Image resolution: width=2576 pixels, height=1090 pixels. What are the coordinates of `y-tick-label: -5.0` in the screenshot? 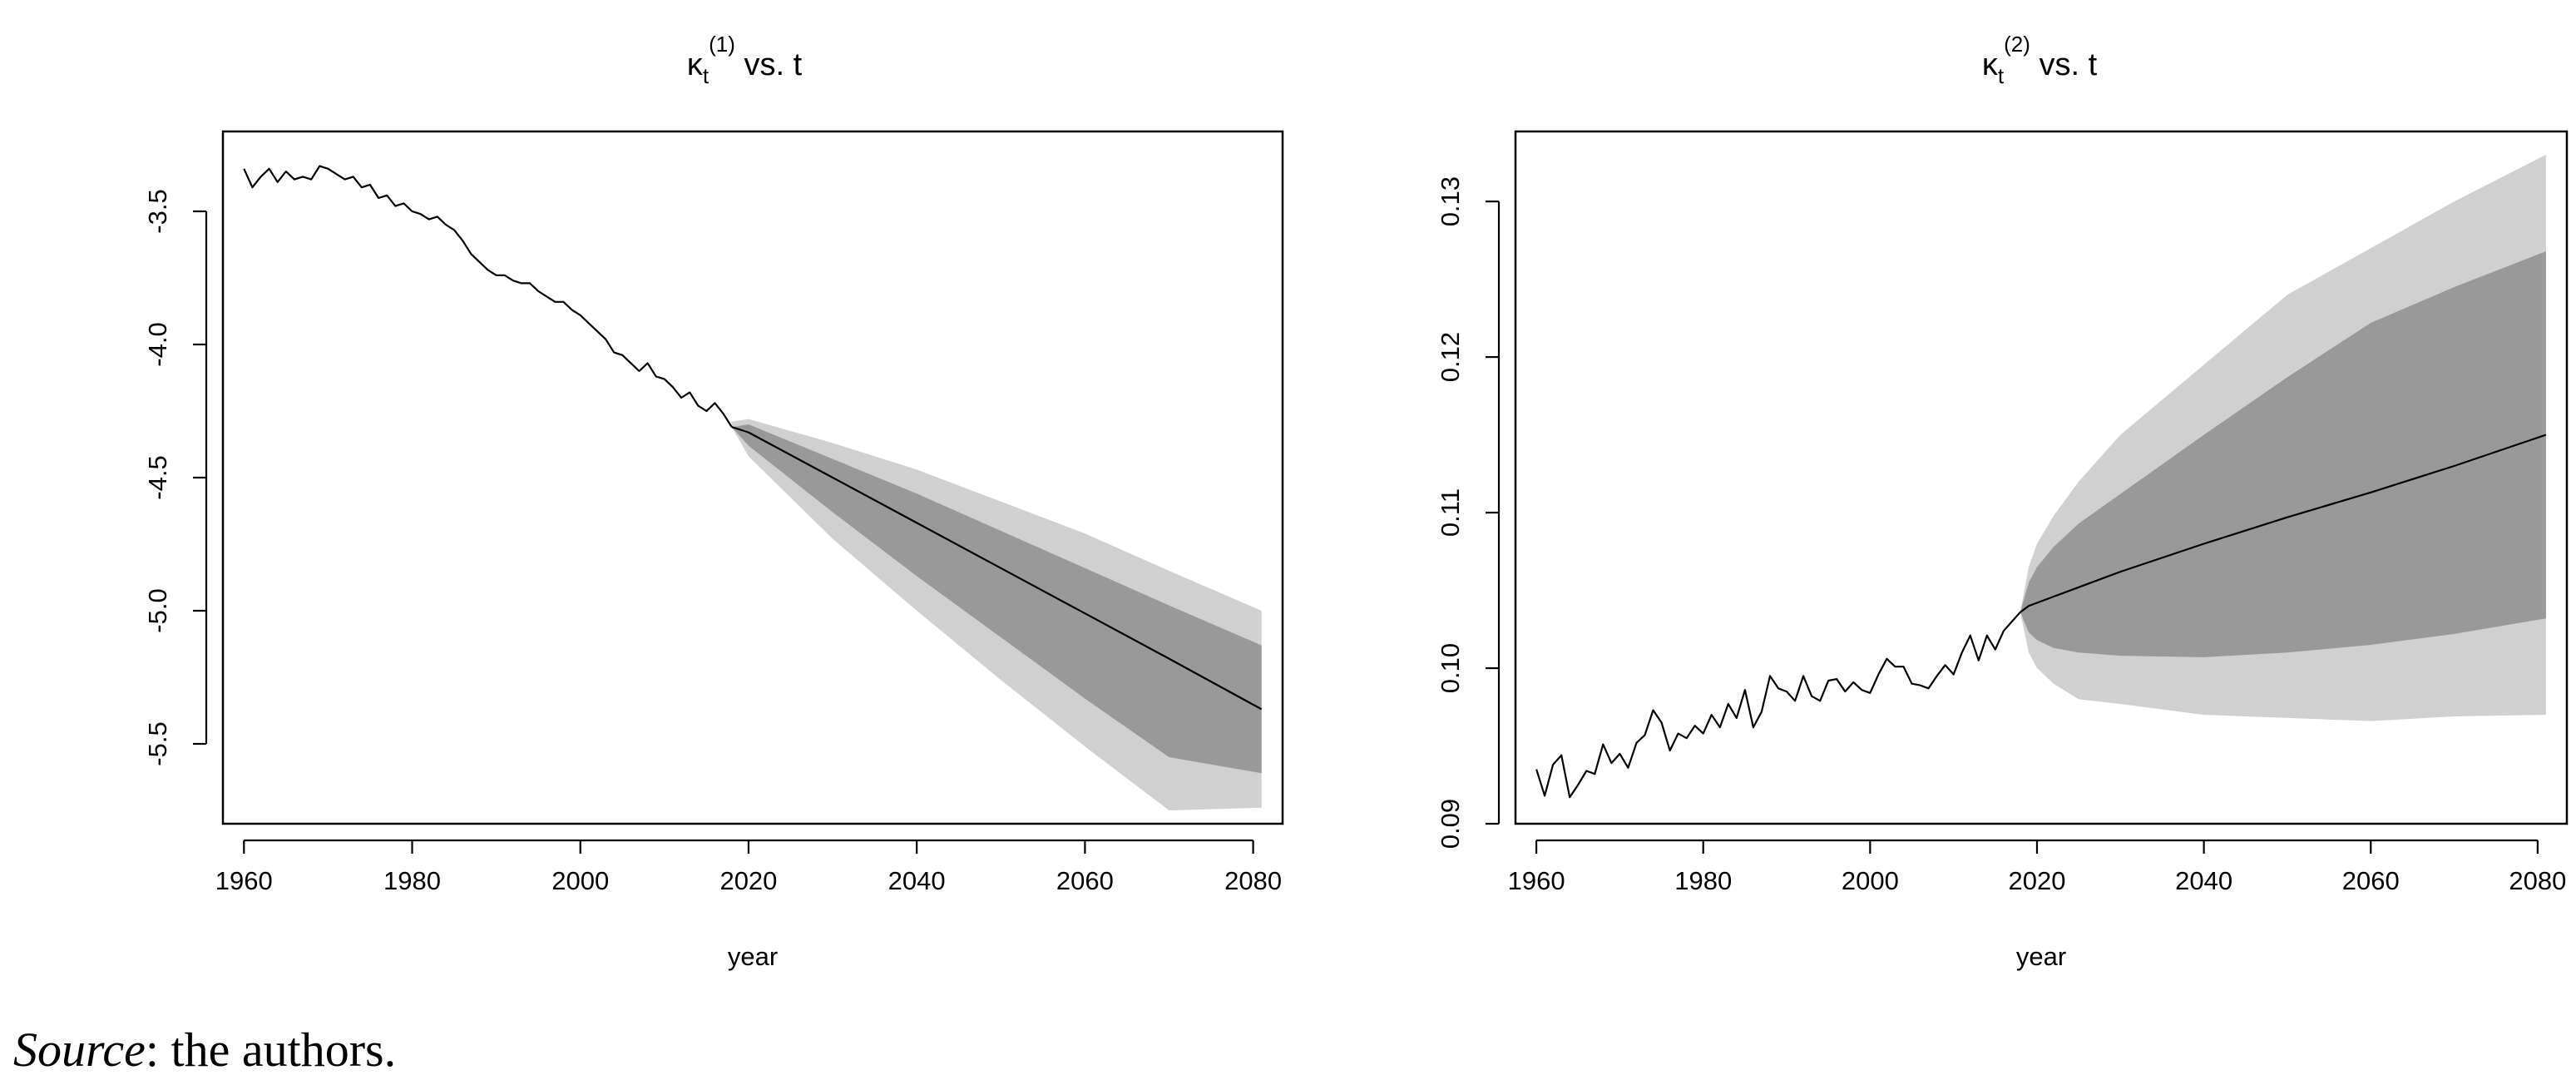 It's located at (157, 610).